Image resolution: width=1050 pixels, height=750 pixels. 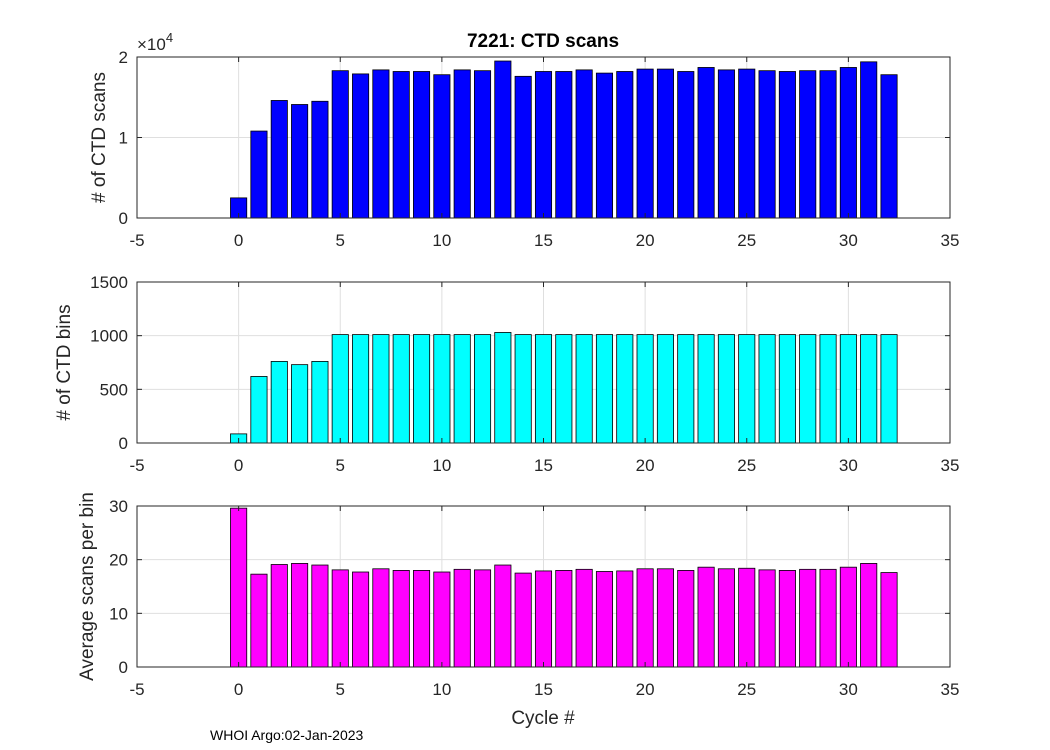 What do you see at coordinates (645, 240) in the screenshot?
I see `x-tick-label: 20` at bounding box center [645, 240].